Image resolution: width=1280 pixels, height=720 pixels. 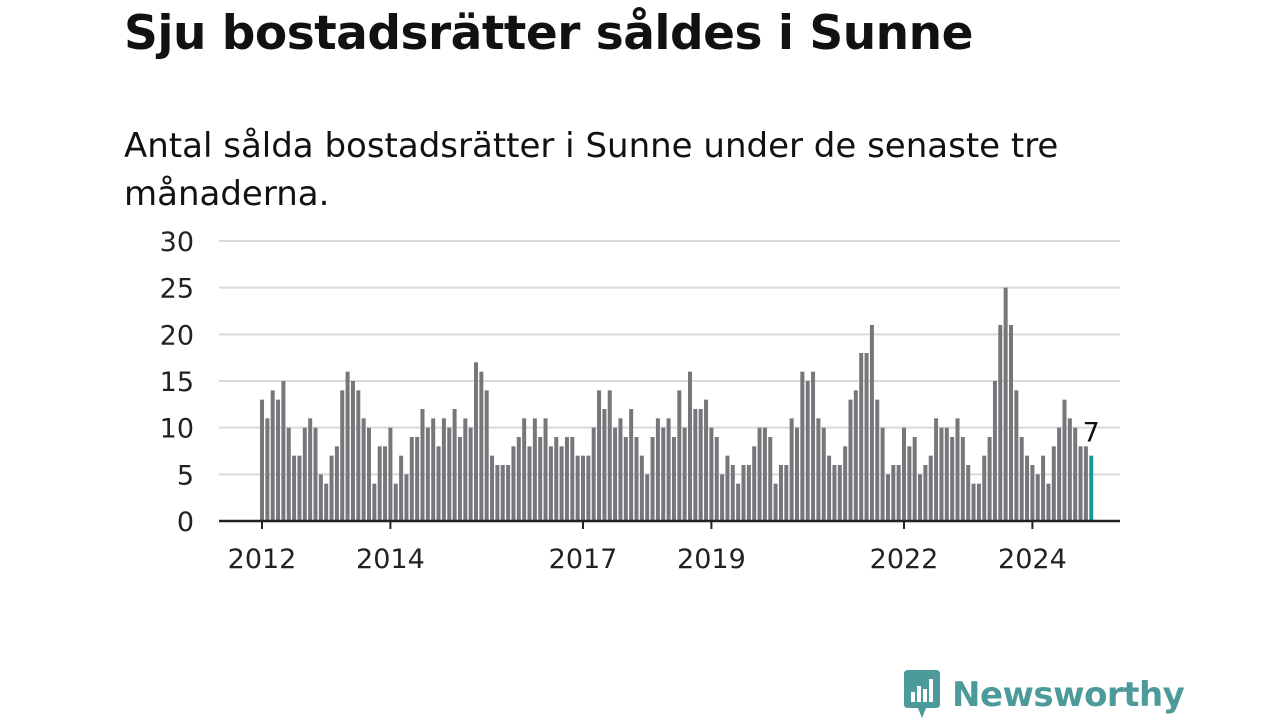 I want to click on x-tick-label: 2019, so click(x=711, y=559).